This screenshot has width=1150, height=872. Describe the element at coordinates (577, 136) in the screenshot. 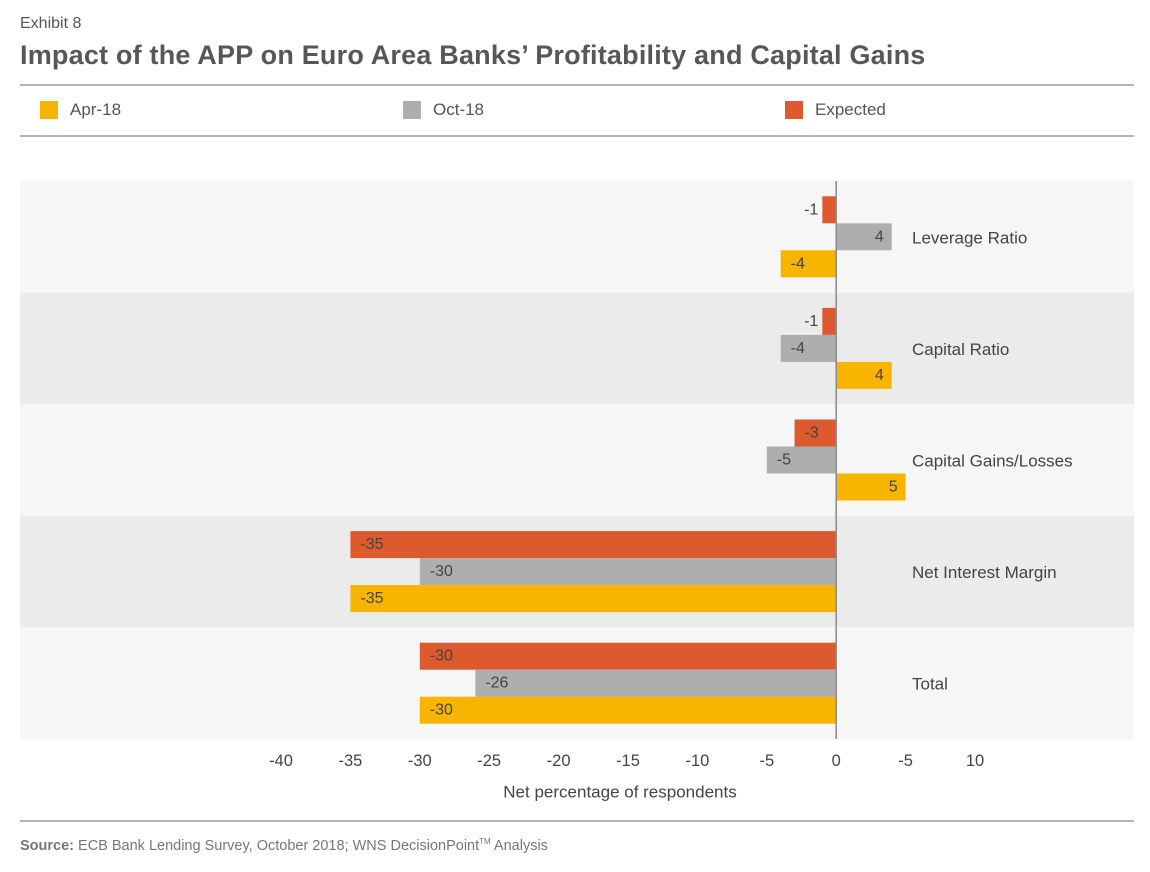

I see `legend-divider` at that location.